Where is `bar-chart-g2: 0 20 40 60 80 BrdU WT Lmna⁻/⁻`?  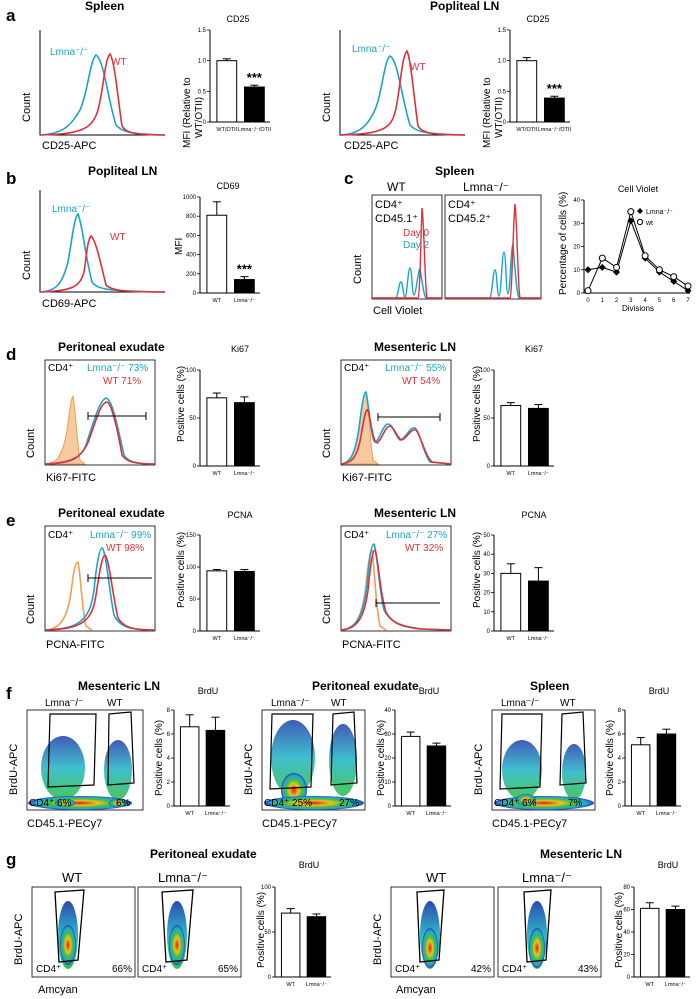 bar-chart-g2: 0 20 40 60 80 BrdU WT Lmna⁻/⁻ is located at coordinates (656, 924).